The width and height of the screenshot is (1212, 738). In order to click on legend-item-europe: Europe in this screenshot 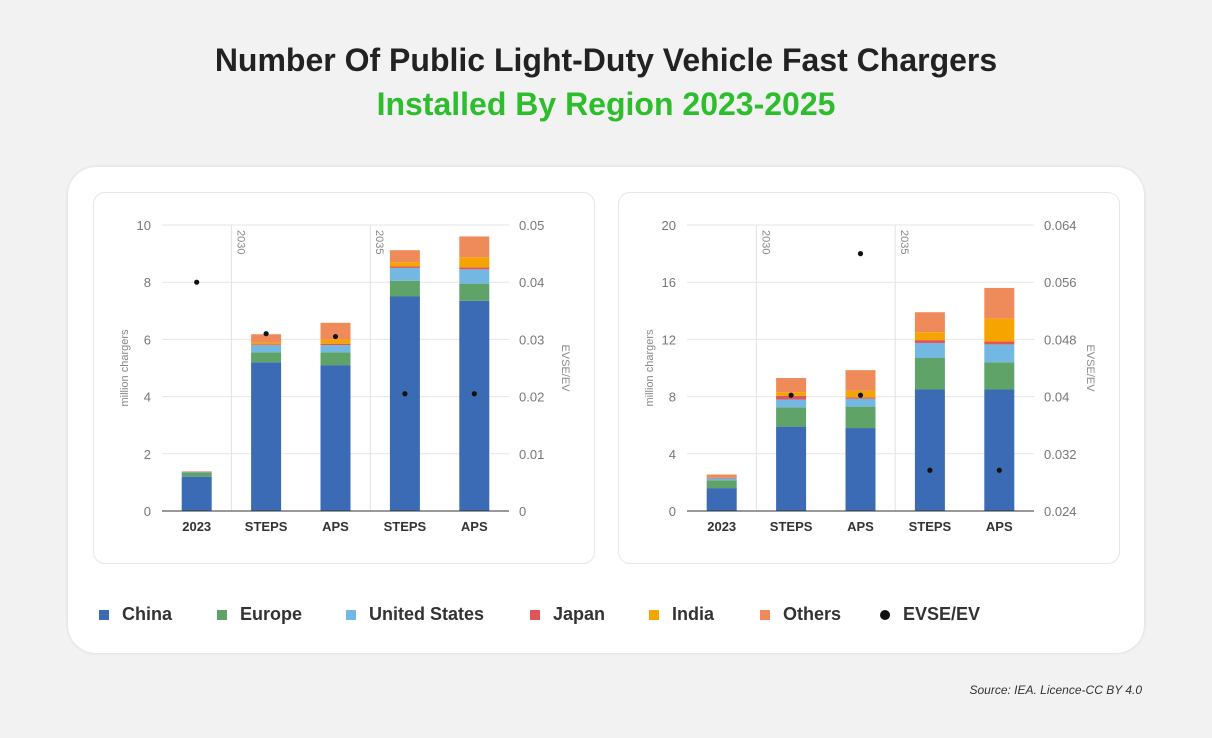, I will do `click(259, 614)`.